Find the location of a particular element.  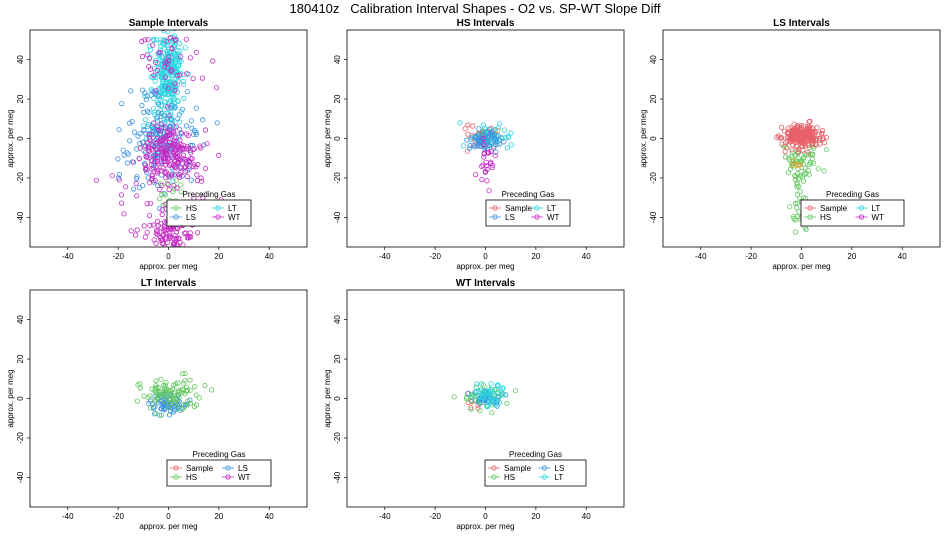

legend-title: Preceding Gas is located at coordinates (209, 194).